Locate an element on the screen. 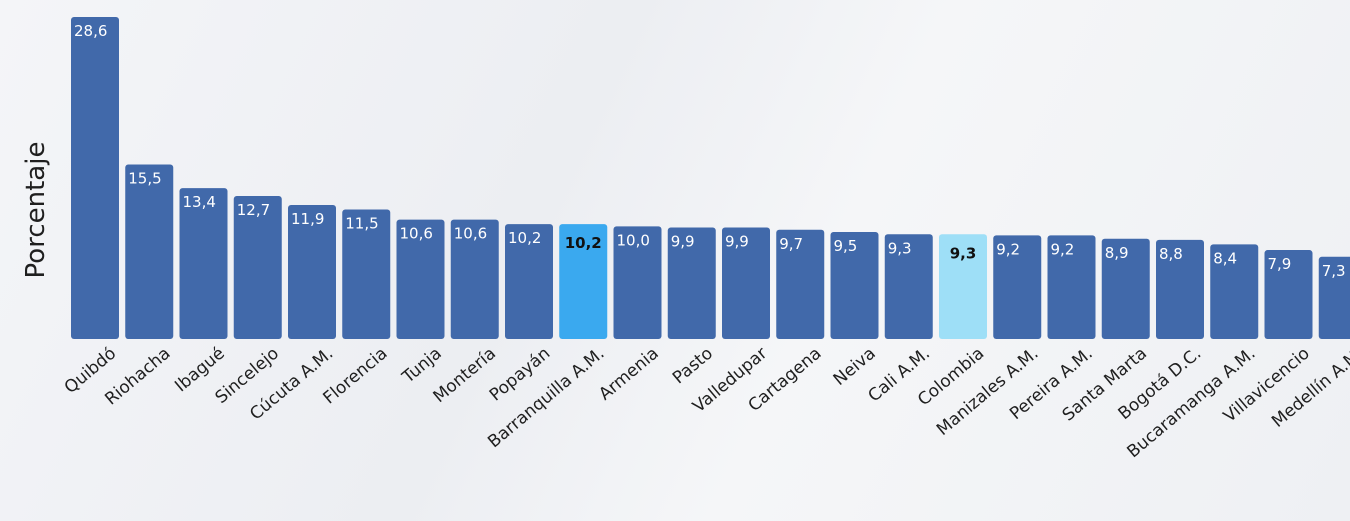 The image size is (1350, 521). value-label-15: 9,3 is located at coordinates (900, 248).